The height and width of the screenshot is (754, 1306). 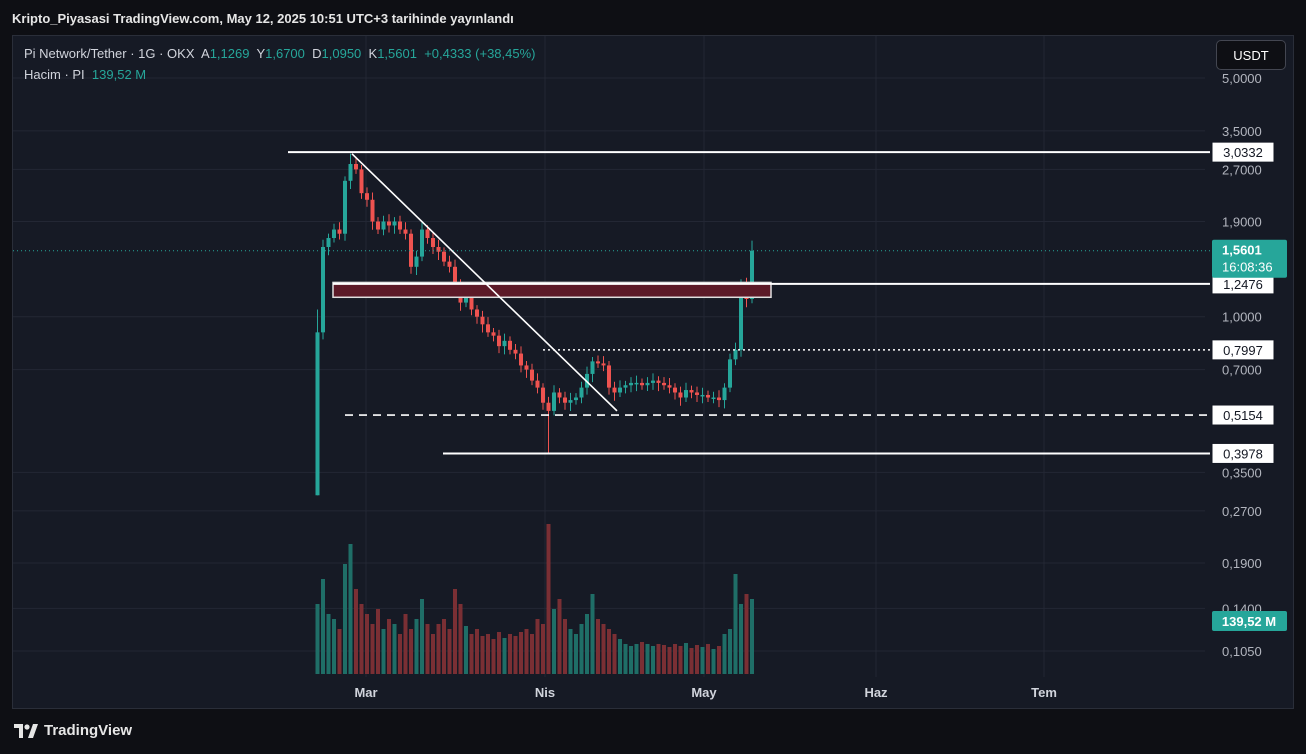 What do you see at coordinates (1242, 370) in the screenshot?
I see `price-tick-label: 0,7000` at bounding box center [1242, 370].